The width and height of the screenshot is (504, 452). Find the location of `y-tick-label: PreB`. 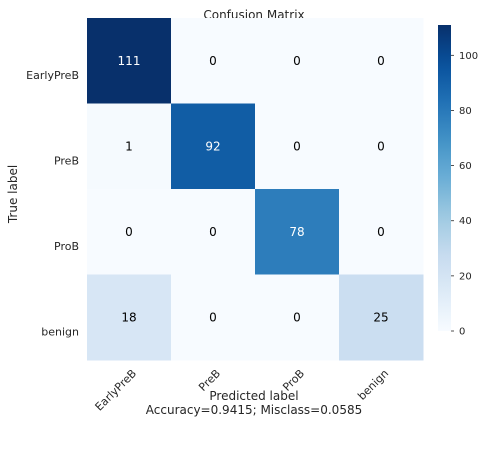

y-tick-label: PreB is located at coordinates (66, 160).